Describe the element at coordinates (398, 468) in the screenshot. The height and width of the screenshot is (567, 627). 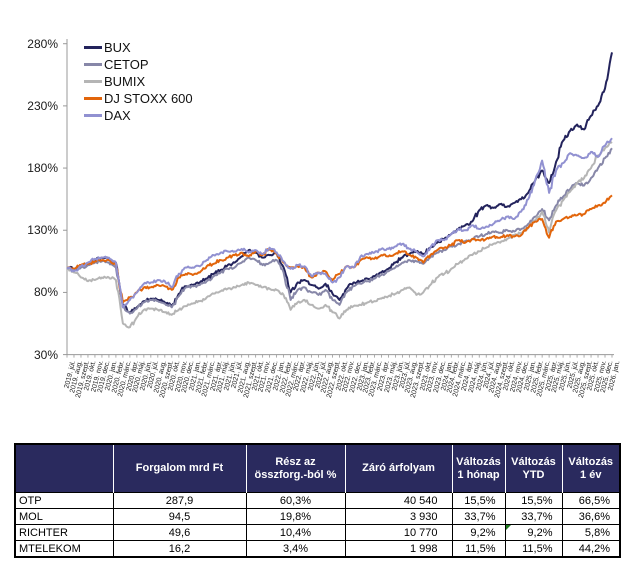
I see `header-closing-price: Záró árfolyam` at that location.